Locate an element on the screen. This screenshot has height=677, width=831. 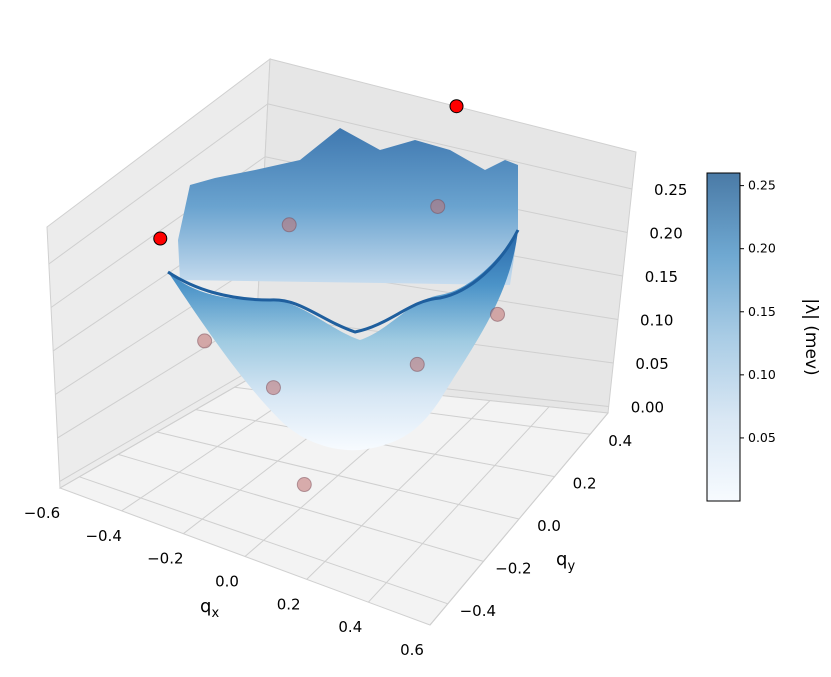
x-tick-label: −0.4 is located at coordinates (103, 536).